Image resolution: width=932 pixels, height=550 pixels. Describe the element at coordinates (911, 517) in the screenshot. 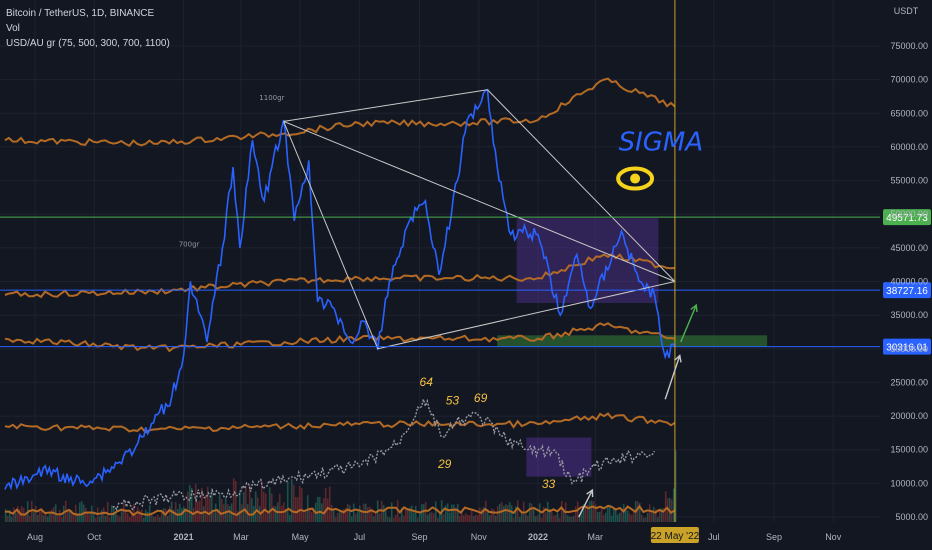

I see `y-tick-label: 5000.00` at that location.